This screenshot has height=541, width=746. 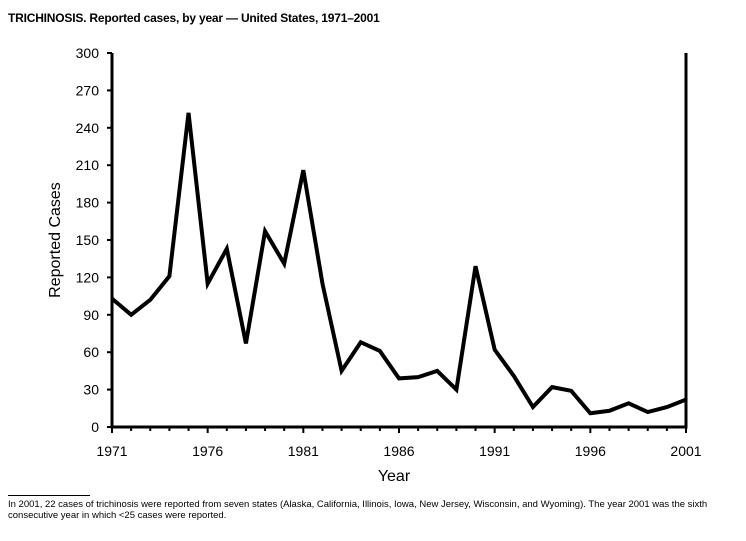 I want to click on y-tick-label: 270, so click(x=88, y=90).